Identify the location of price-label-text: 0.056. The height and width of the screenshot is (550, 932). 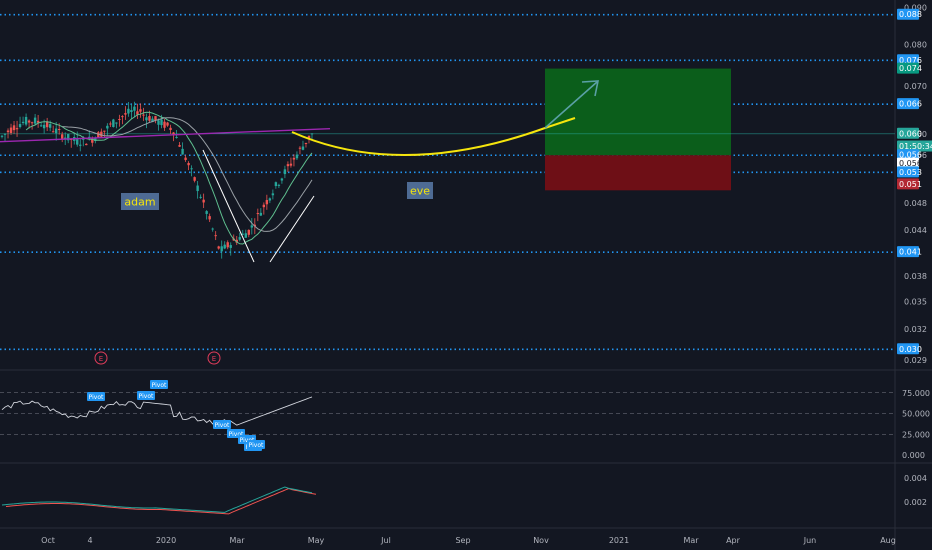
(910, 163).